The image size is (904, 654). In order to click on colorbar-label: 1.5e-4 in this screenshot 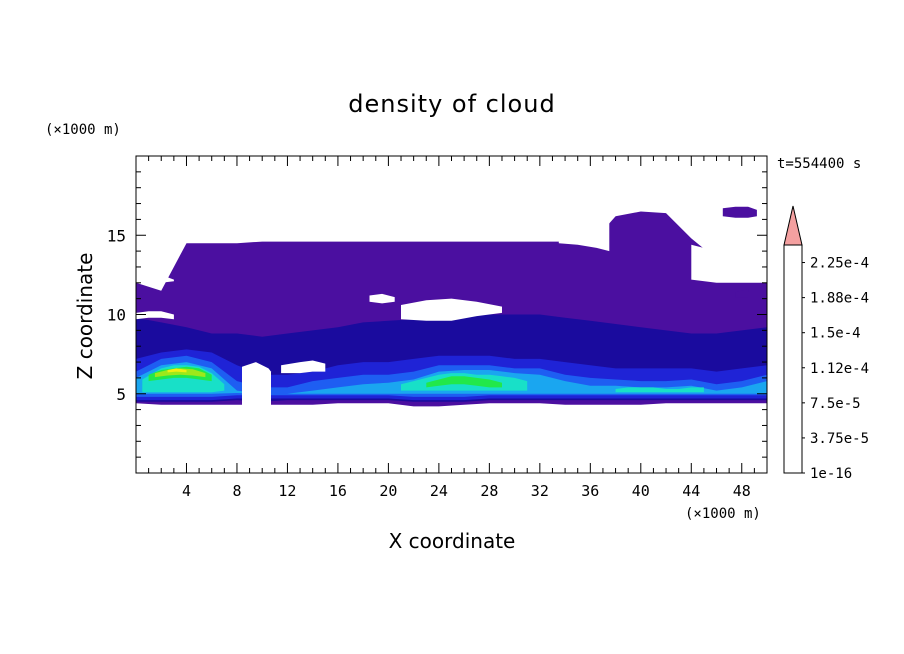, I will do `click(835, 334)`.